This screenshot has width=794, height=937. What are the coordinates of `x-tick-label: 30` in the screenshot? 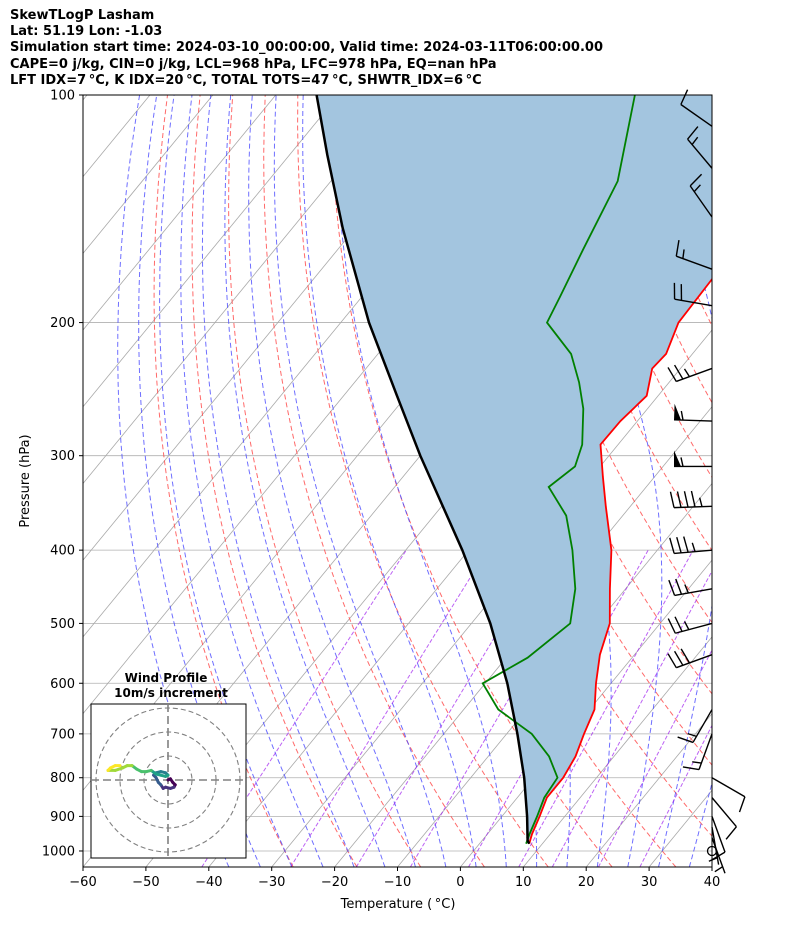 It's located at (649, 882).